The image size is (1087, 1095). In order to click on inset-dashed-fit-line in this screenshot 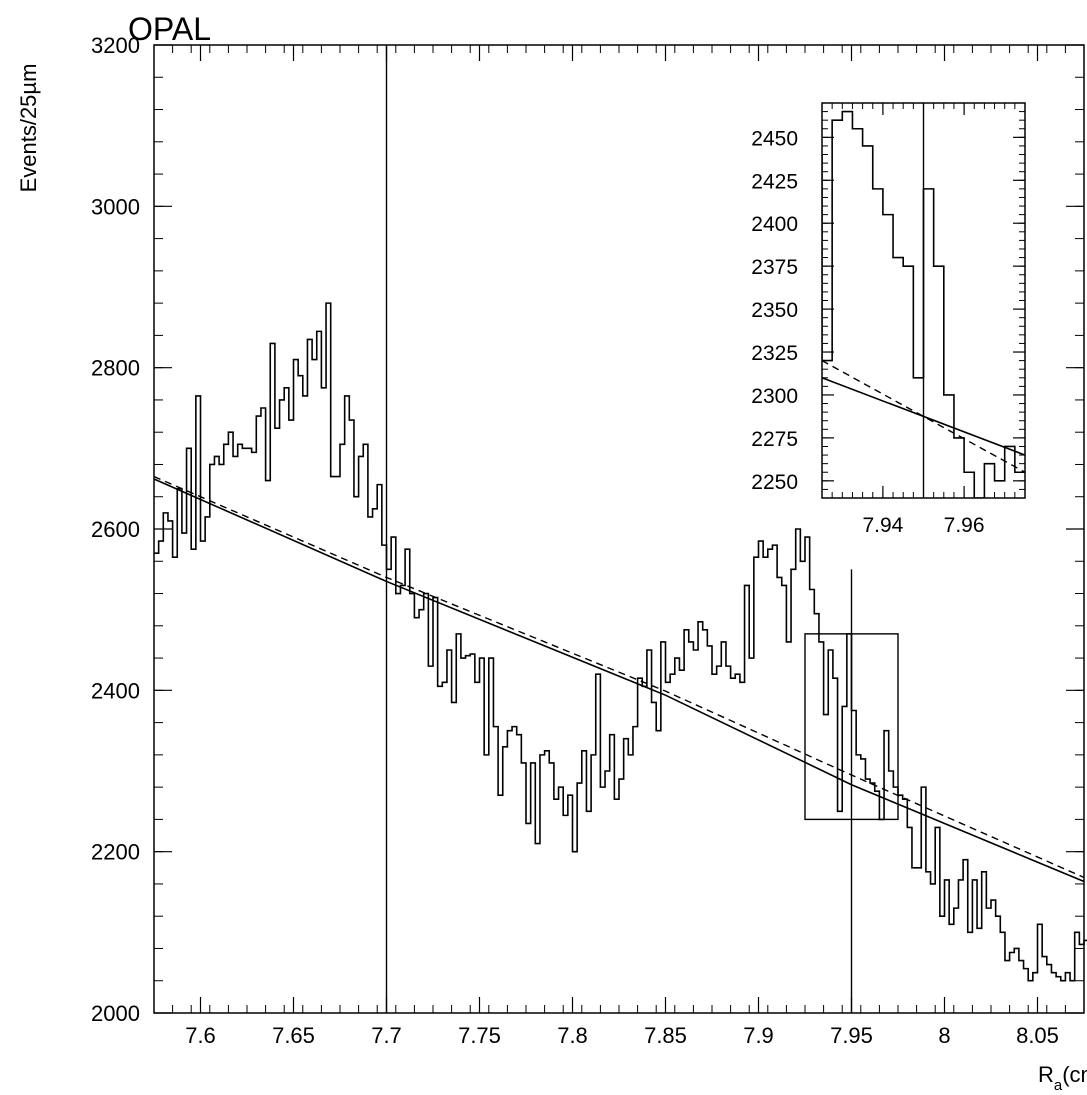, I will do `click(923, 416)`.